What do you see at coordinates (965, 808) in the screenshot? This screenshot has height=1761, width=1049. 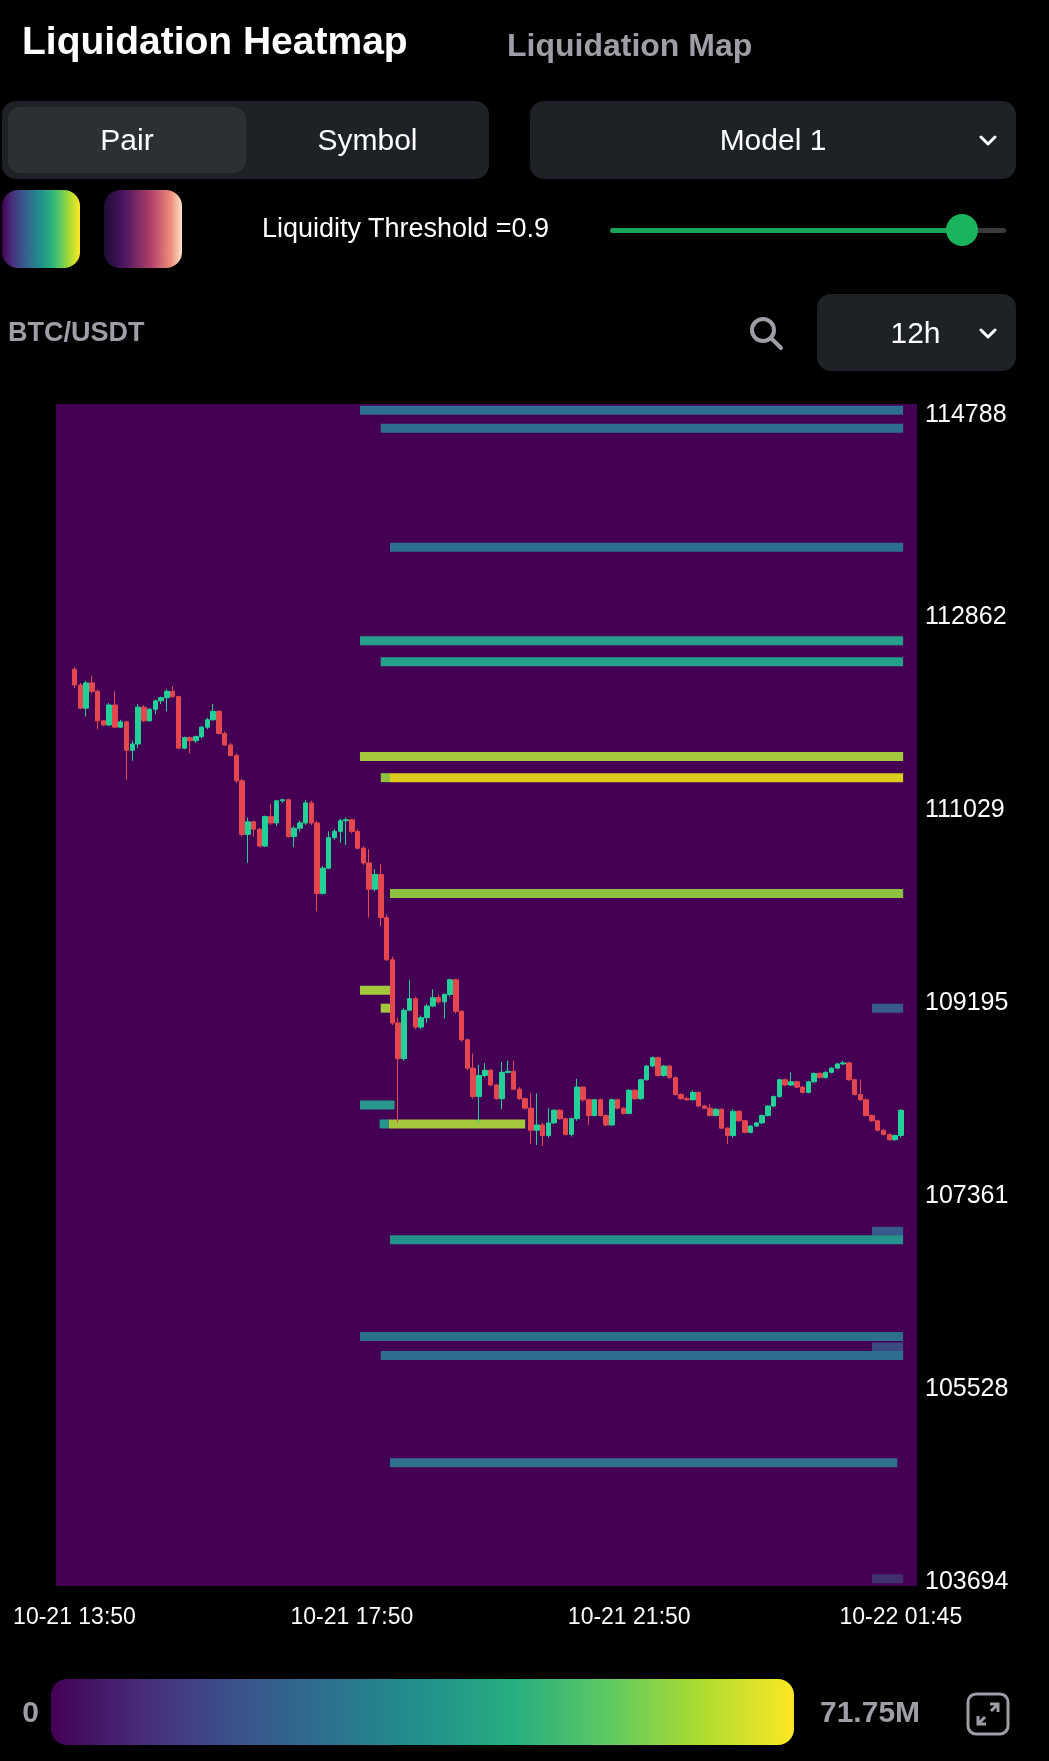 I see `y-tick-label: 111029` at bounding box center [965, 808].